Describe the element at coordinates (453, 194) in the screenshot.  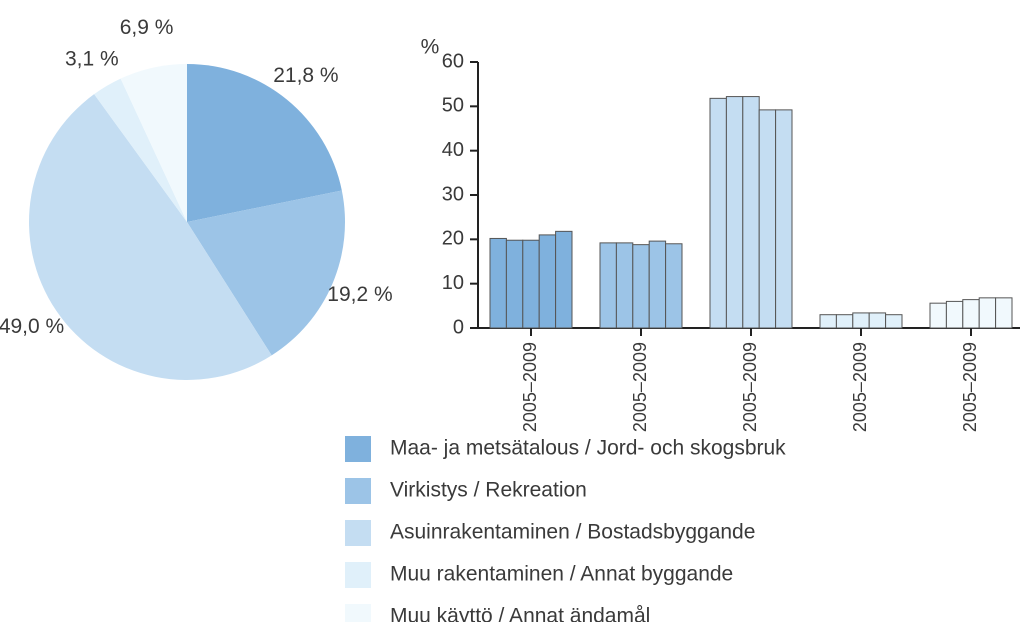
I see `y-tick-label: 30` at that location.